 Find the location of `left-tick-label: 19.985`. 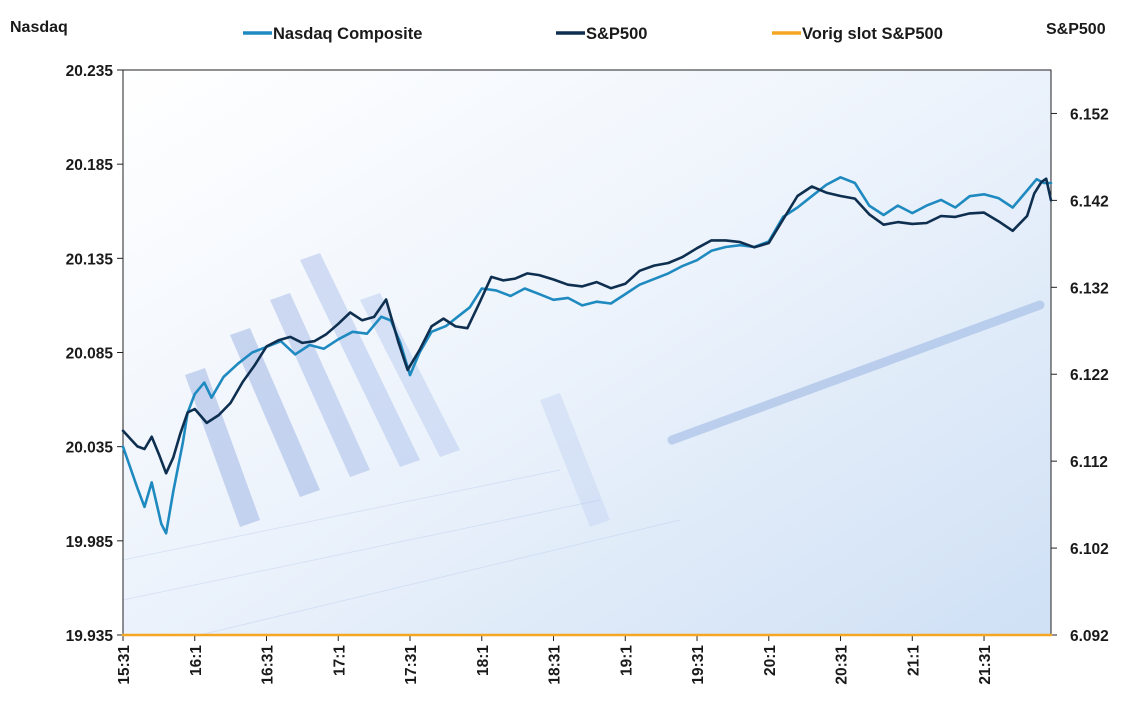

left-tick-label: 19.985 is located at coordinates (90, 542).